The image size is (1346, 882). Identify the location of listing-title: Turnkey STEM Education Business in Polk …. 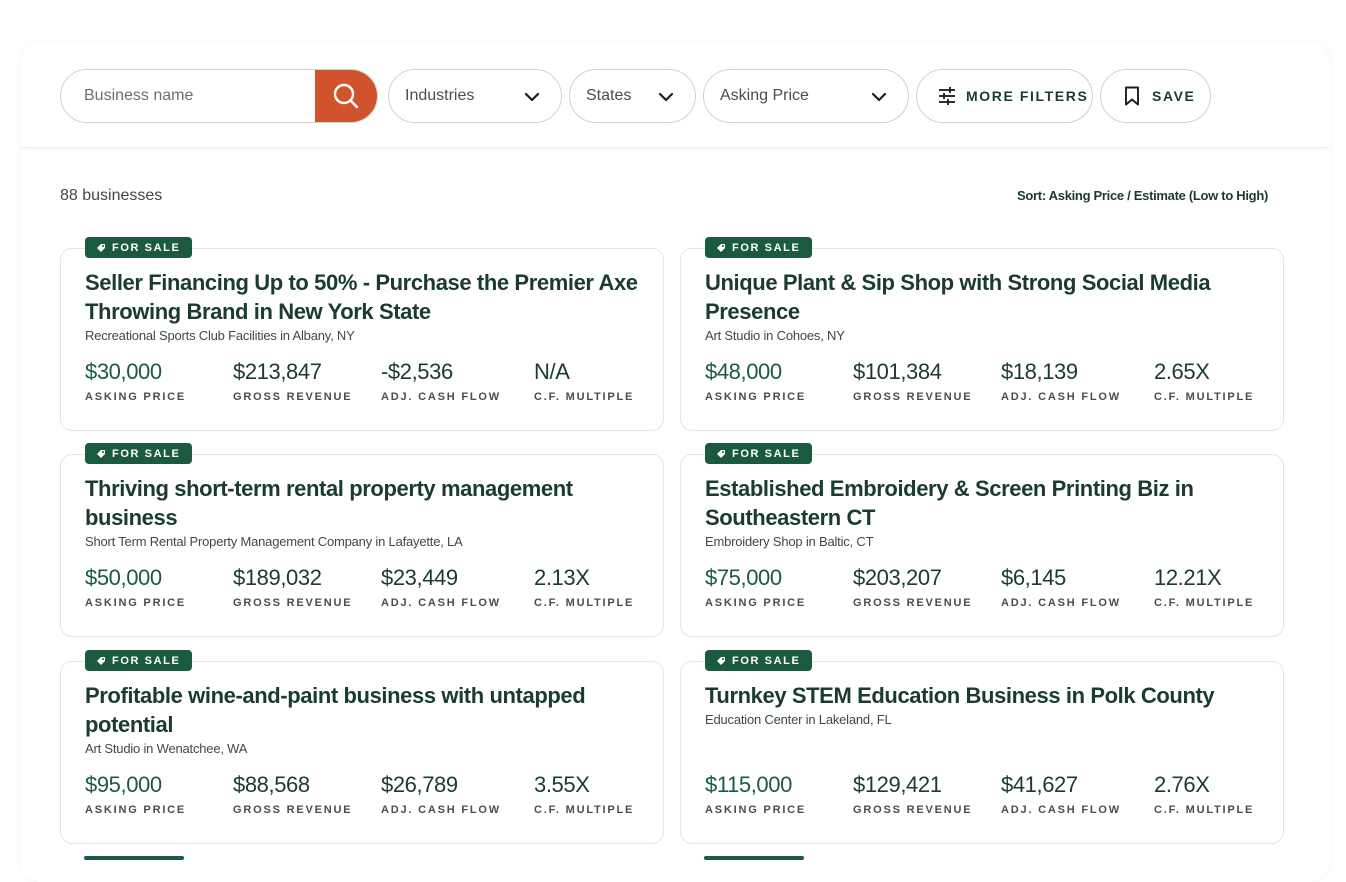
(960, 695).